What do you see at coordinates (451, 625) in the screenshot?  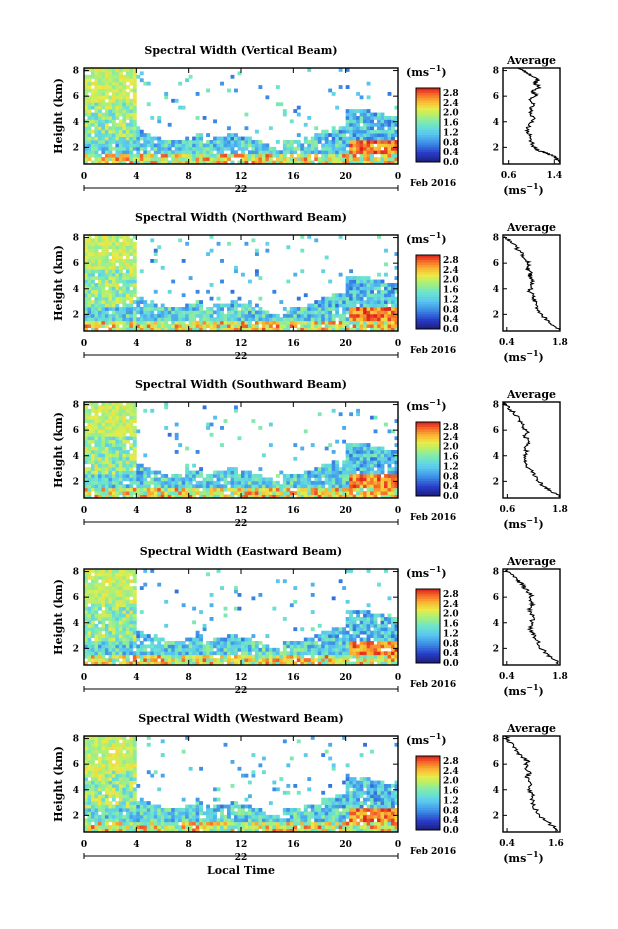 I see `colorbar-tick-label: 1.6` at bounding box center [451, 625].